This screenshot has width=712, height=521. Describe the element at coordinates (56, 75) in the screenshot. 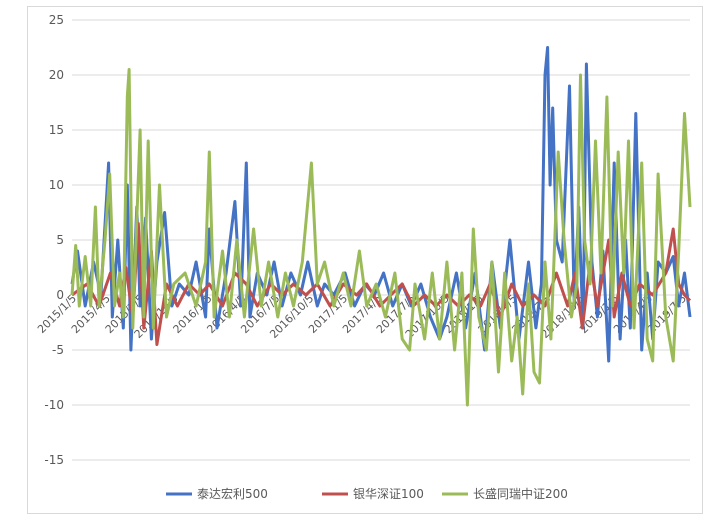

I see `y-tick-label: 20` at that location.